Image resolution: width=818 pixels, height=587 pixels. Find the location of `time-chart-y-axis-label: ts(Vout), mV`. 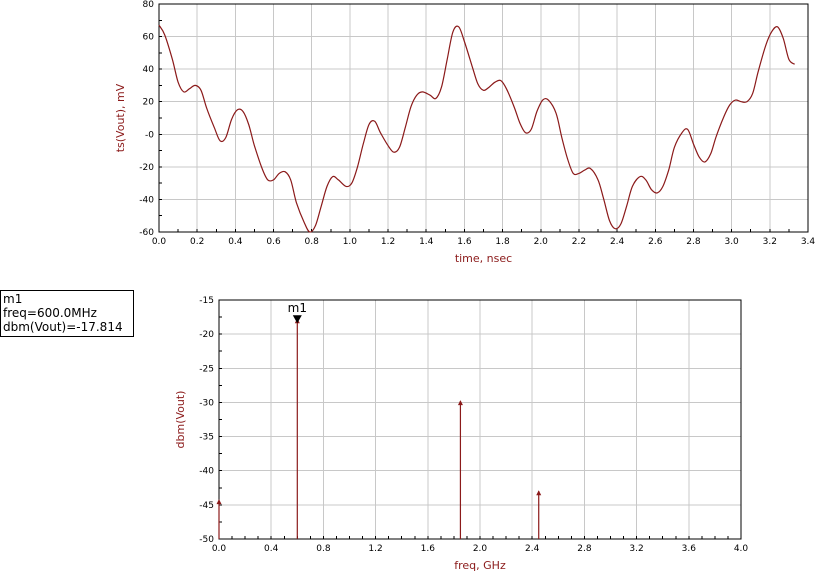

time-chart-y-axis-label: ts(Vout), mV is located at coordinates (120, 117).